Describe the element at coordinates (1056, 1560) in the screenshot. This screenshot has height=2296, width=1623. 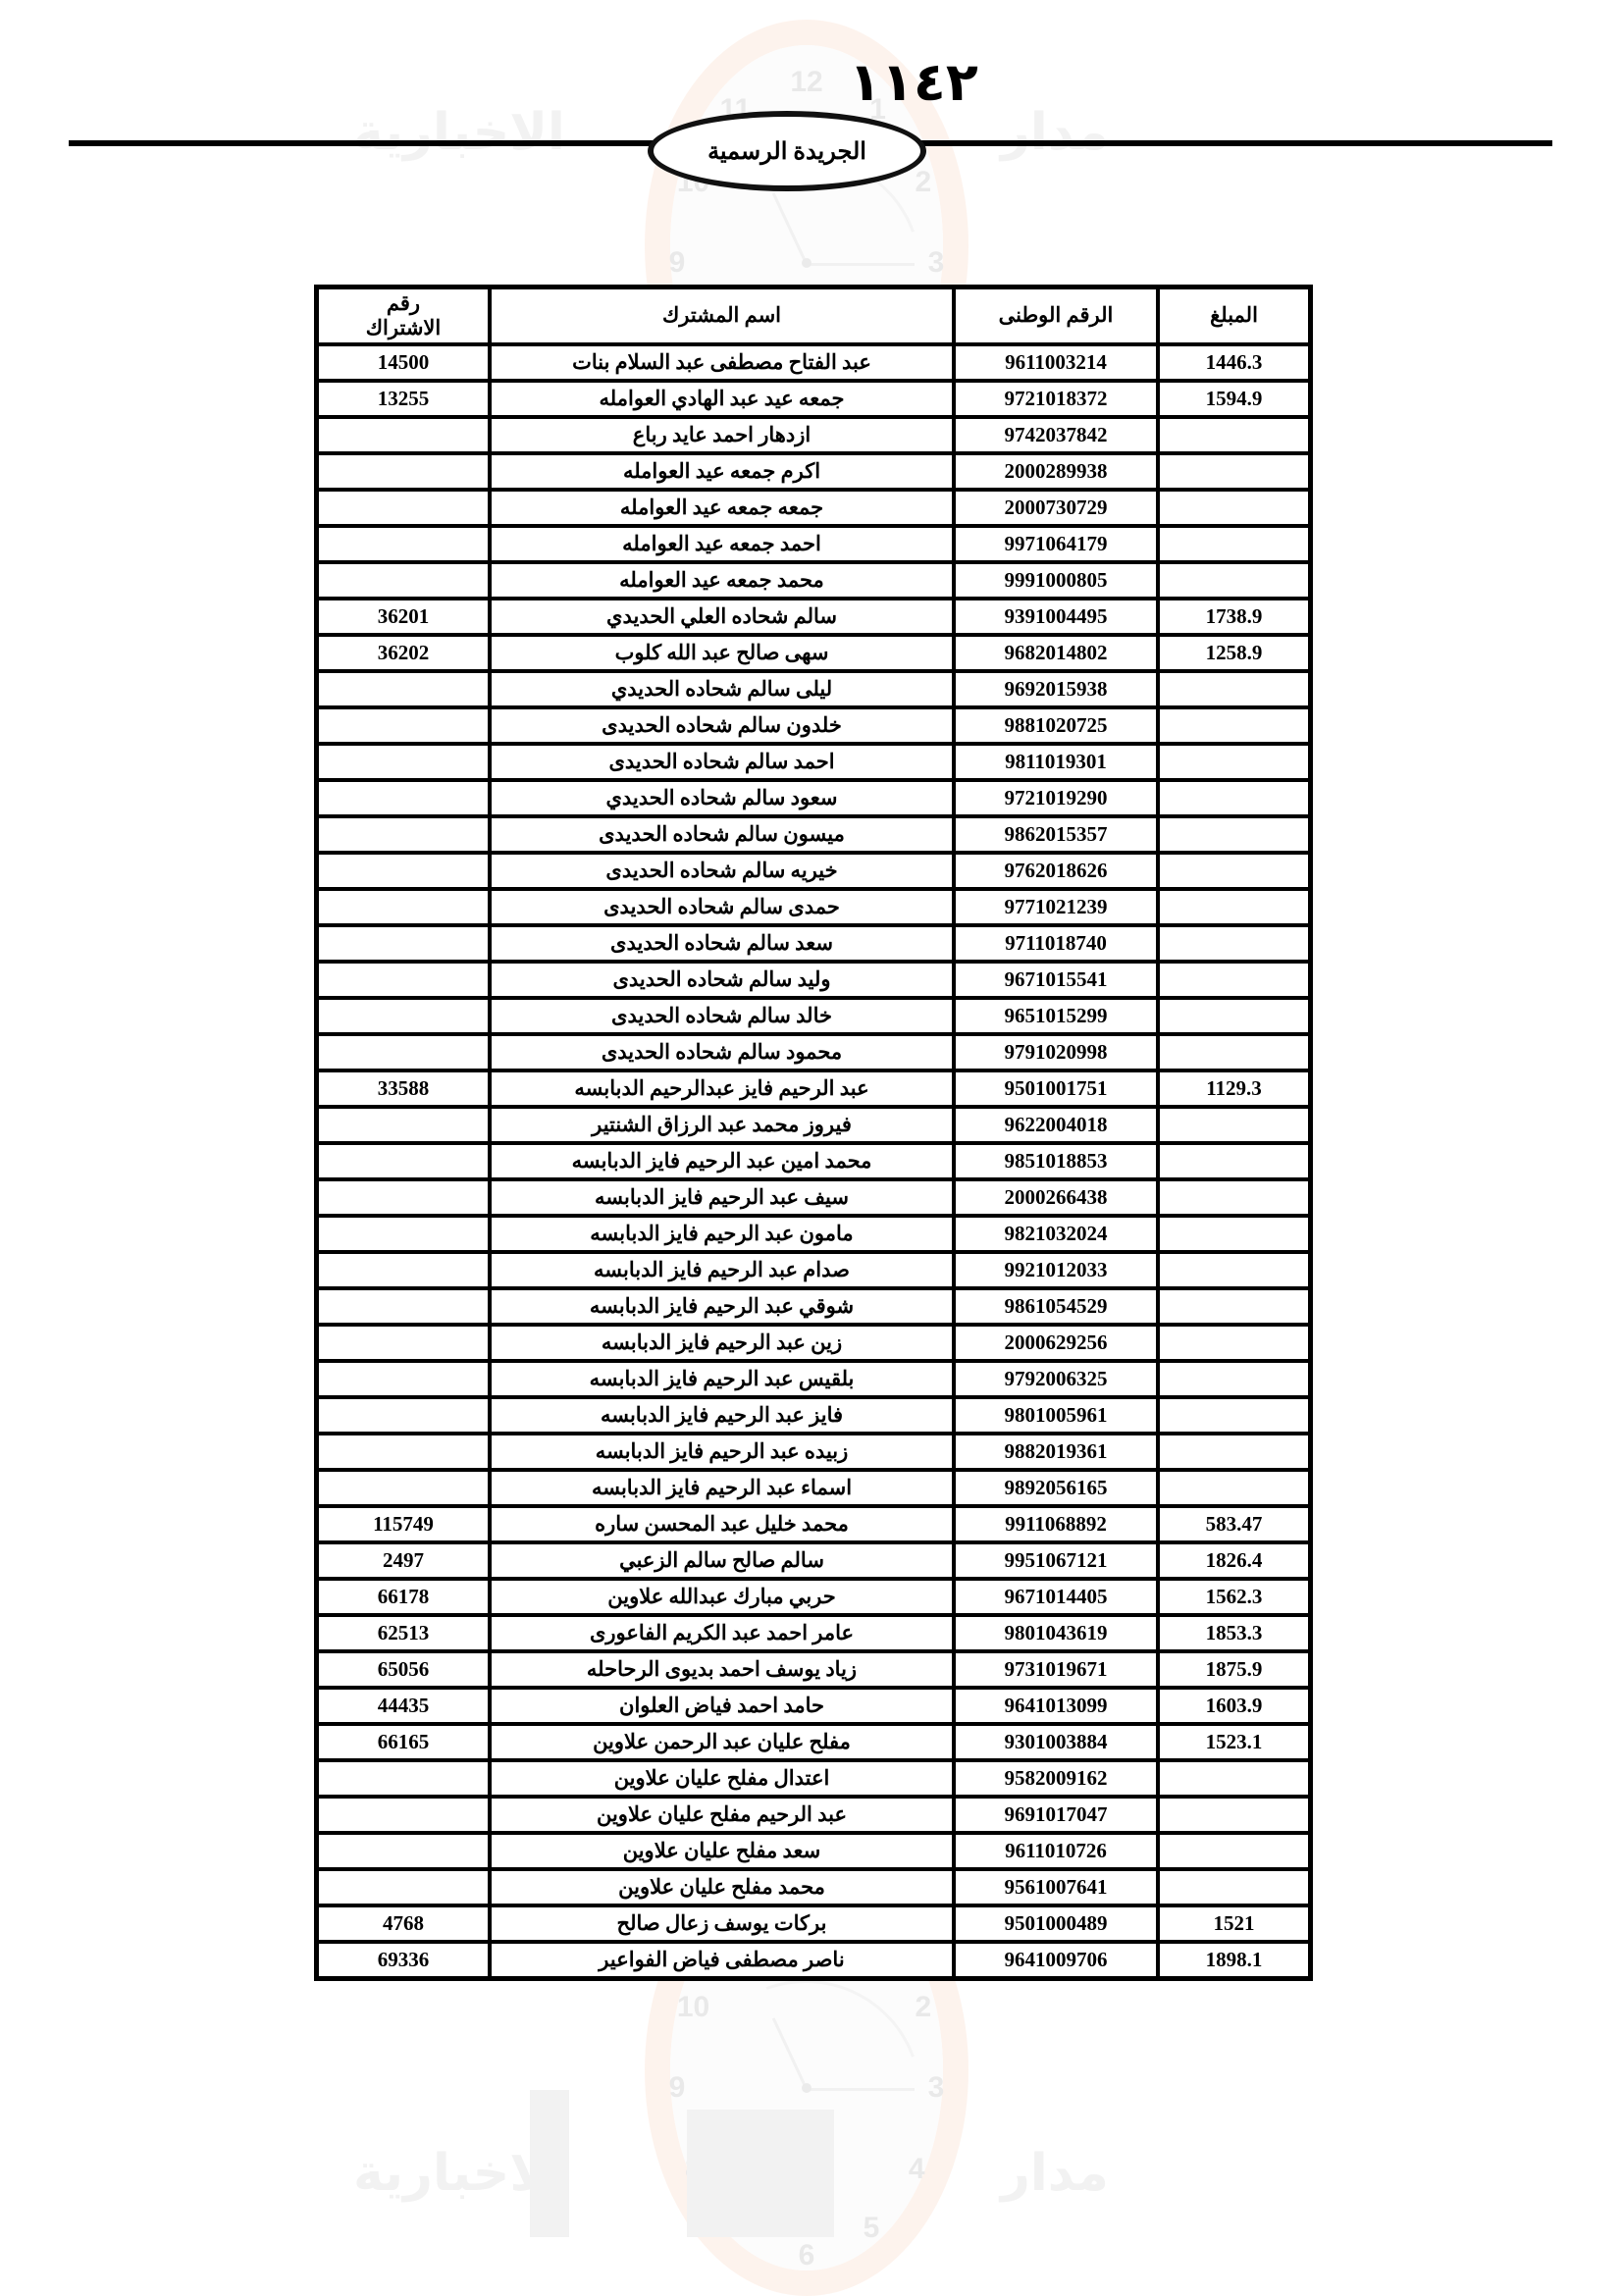
I see `cell-national-number: 9951067121` at that location.